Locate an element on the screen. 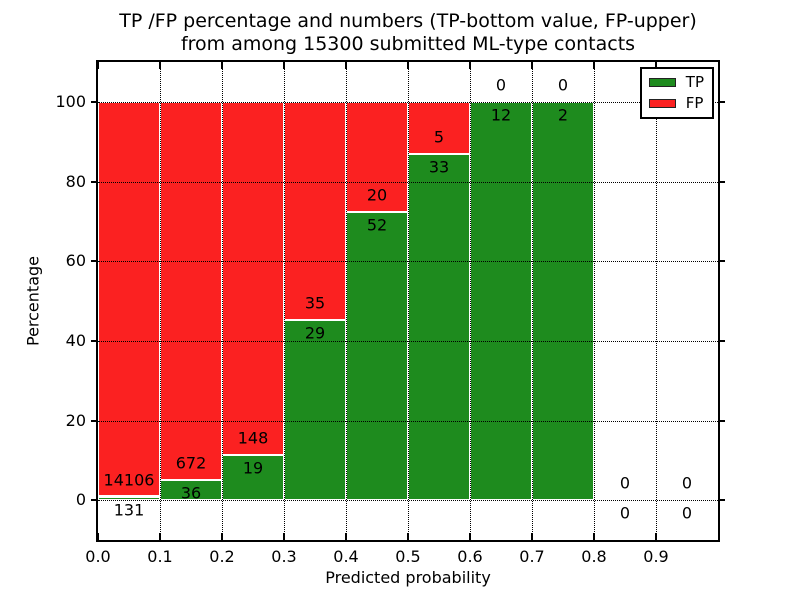  x-tick-label: 0.3 is located at coordinates (284, 556).